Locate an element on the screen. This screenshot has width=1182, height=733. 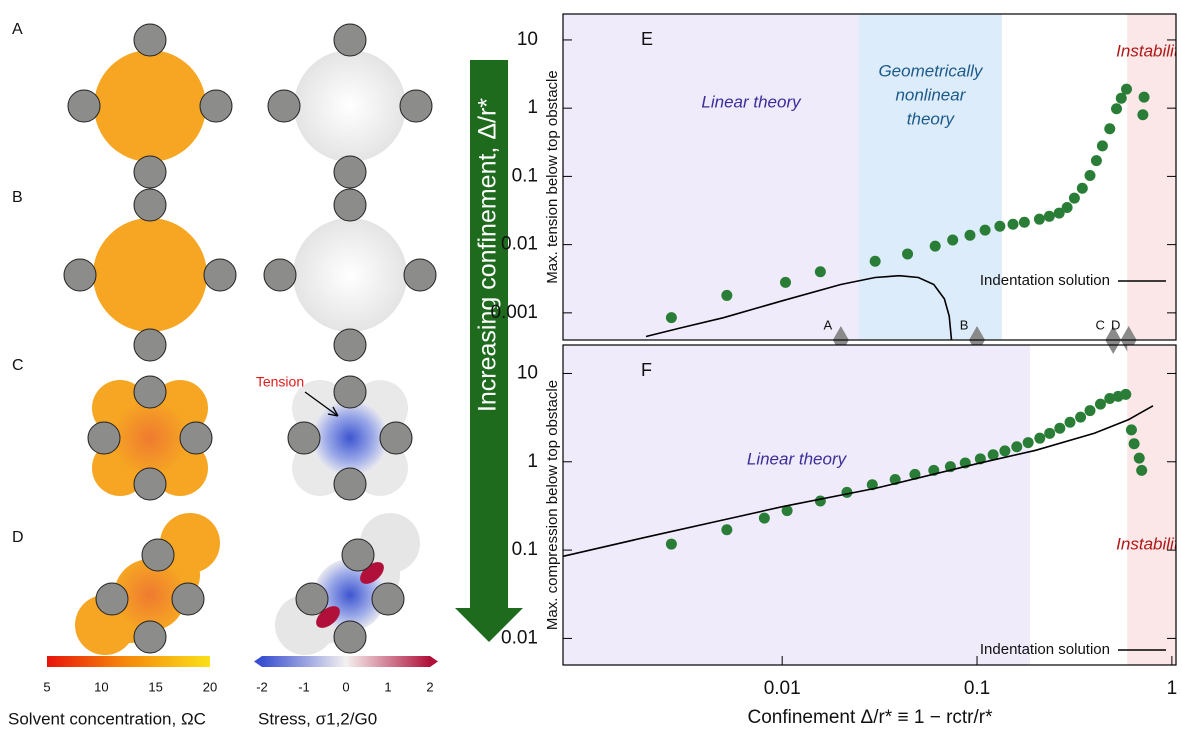
line-series is located at coordinates (799, 307).